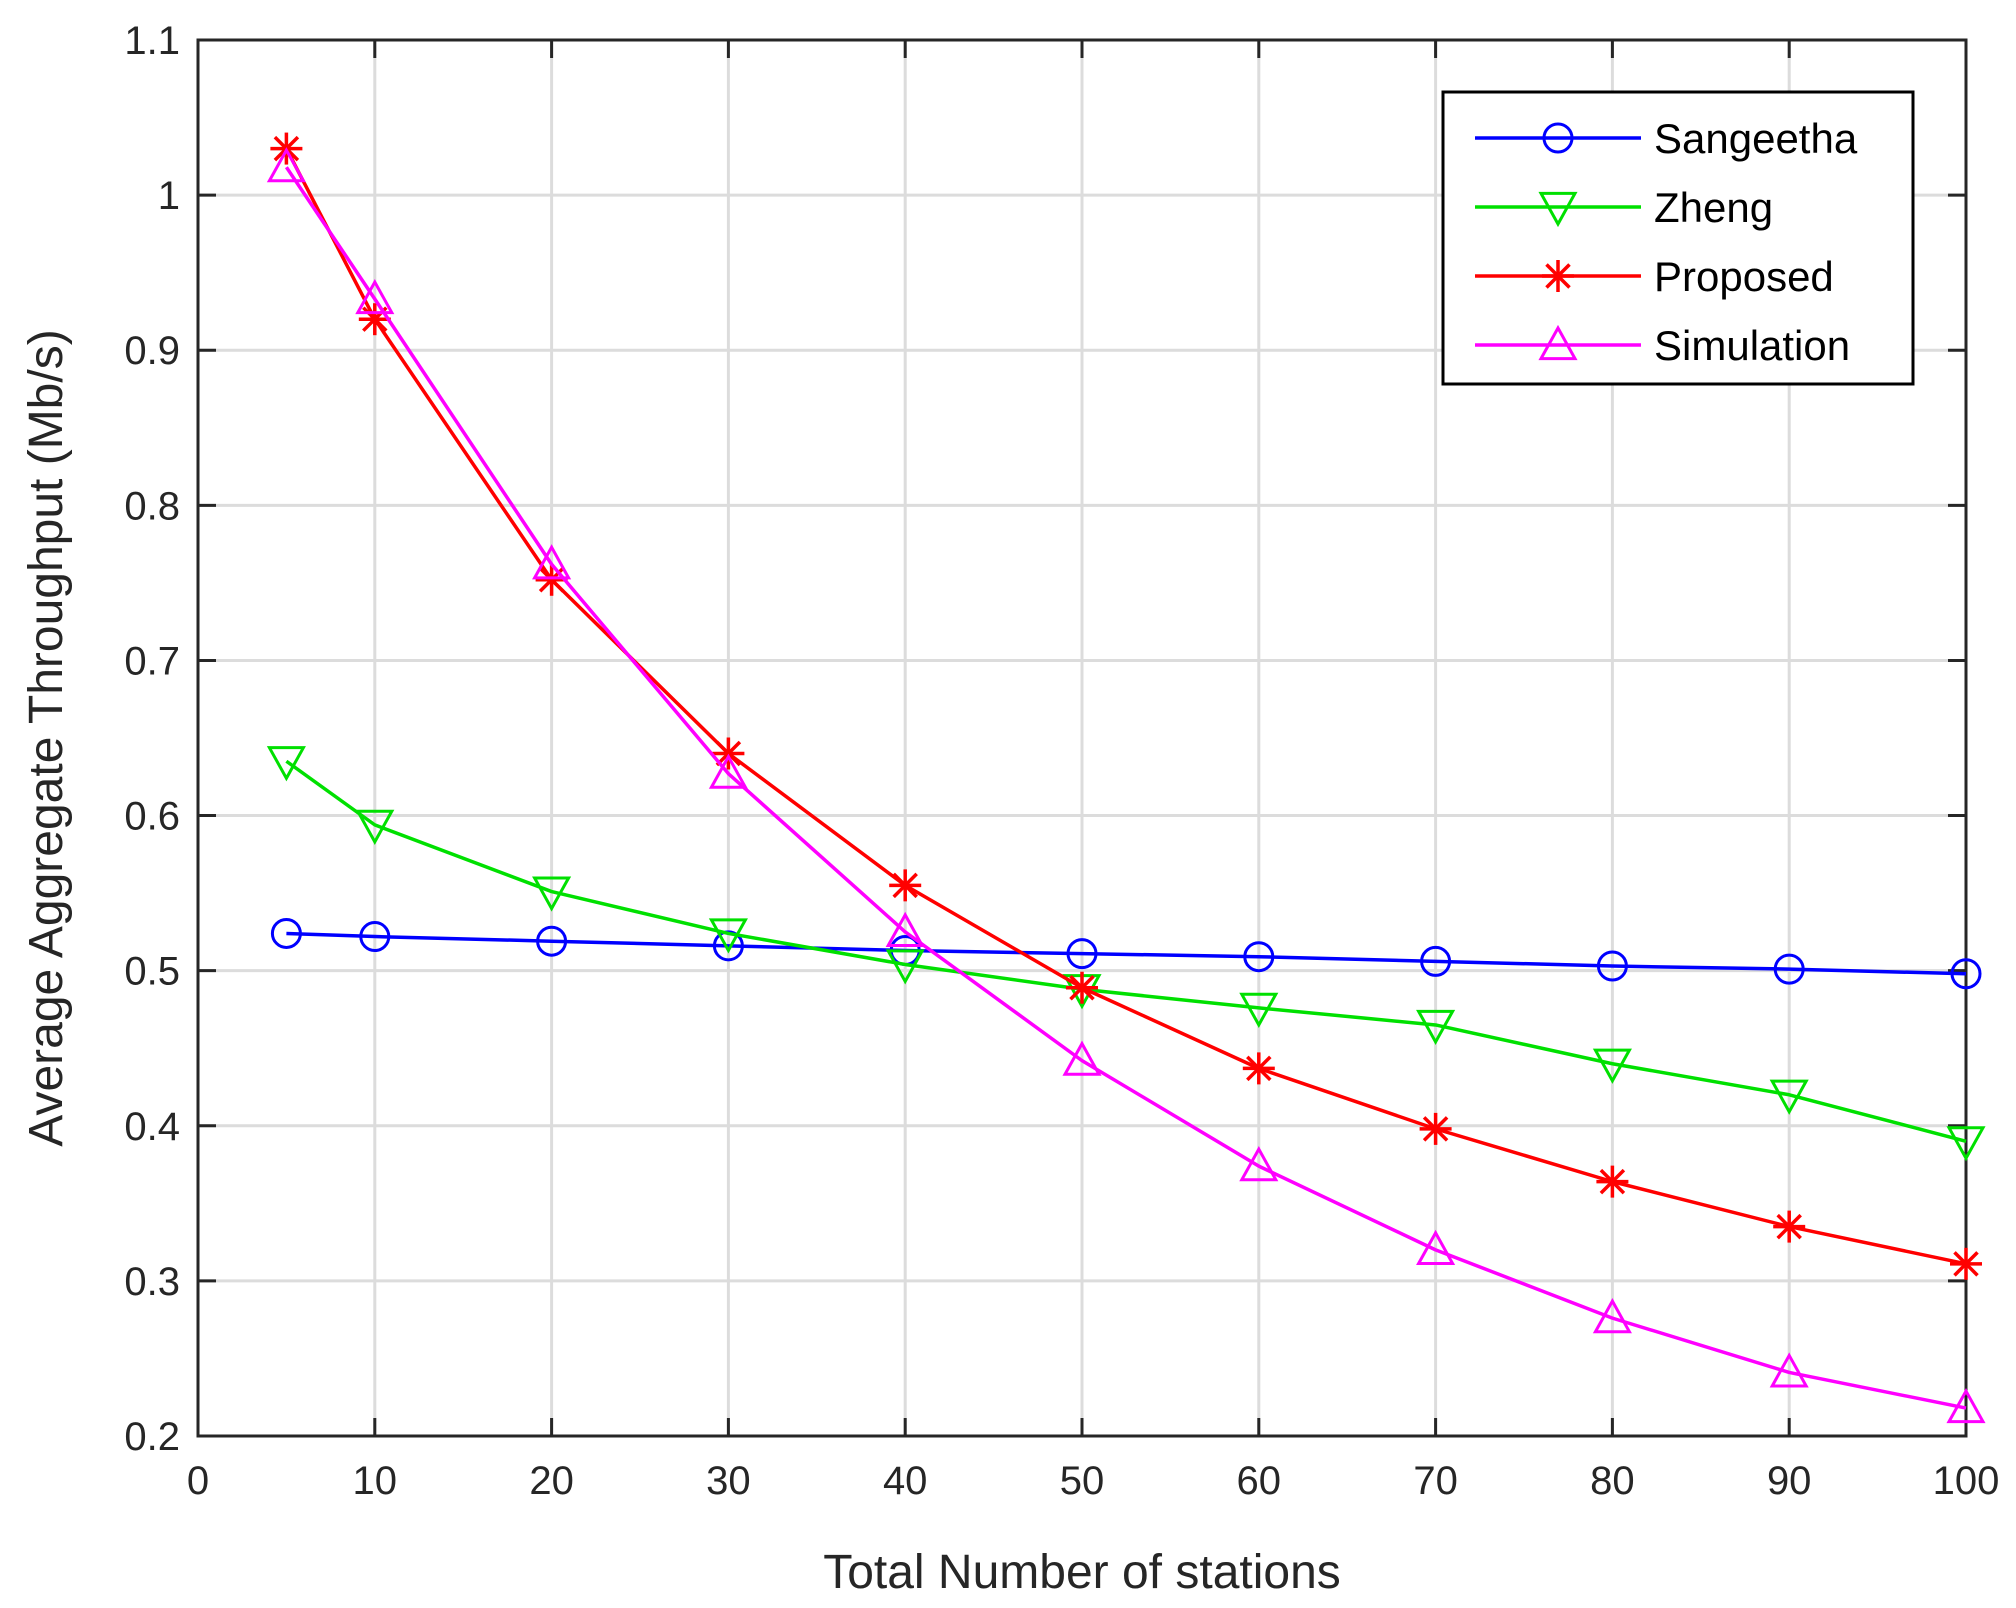  What do you see at coordinates (728, 1481) in the screenshot?
I see `x-tick-label: 30` at bounding box center [728, 1481].